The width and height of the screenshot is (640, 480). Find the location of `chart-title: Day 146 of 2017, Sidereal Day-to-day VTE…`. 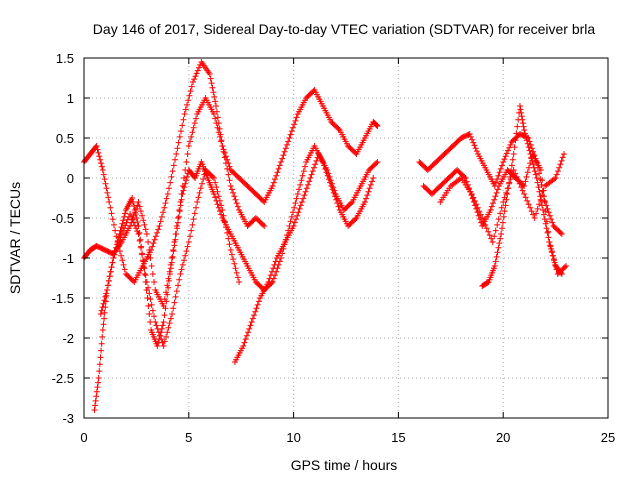

chart-title: Day 146 of 2017, Sidereal Day-to-day VTE… is located at coordinates (344, 29).